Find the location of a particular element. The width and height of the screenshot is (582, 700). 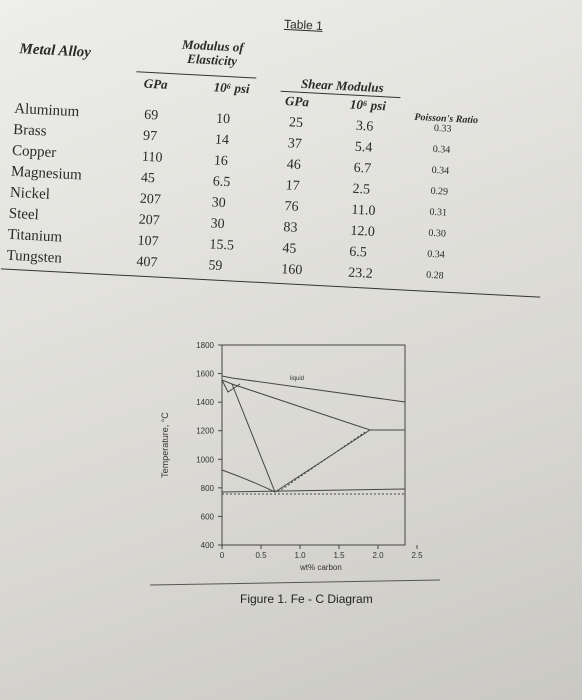

x-tick-label: 1.0 is located at coordinates (300, 555).